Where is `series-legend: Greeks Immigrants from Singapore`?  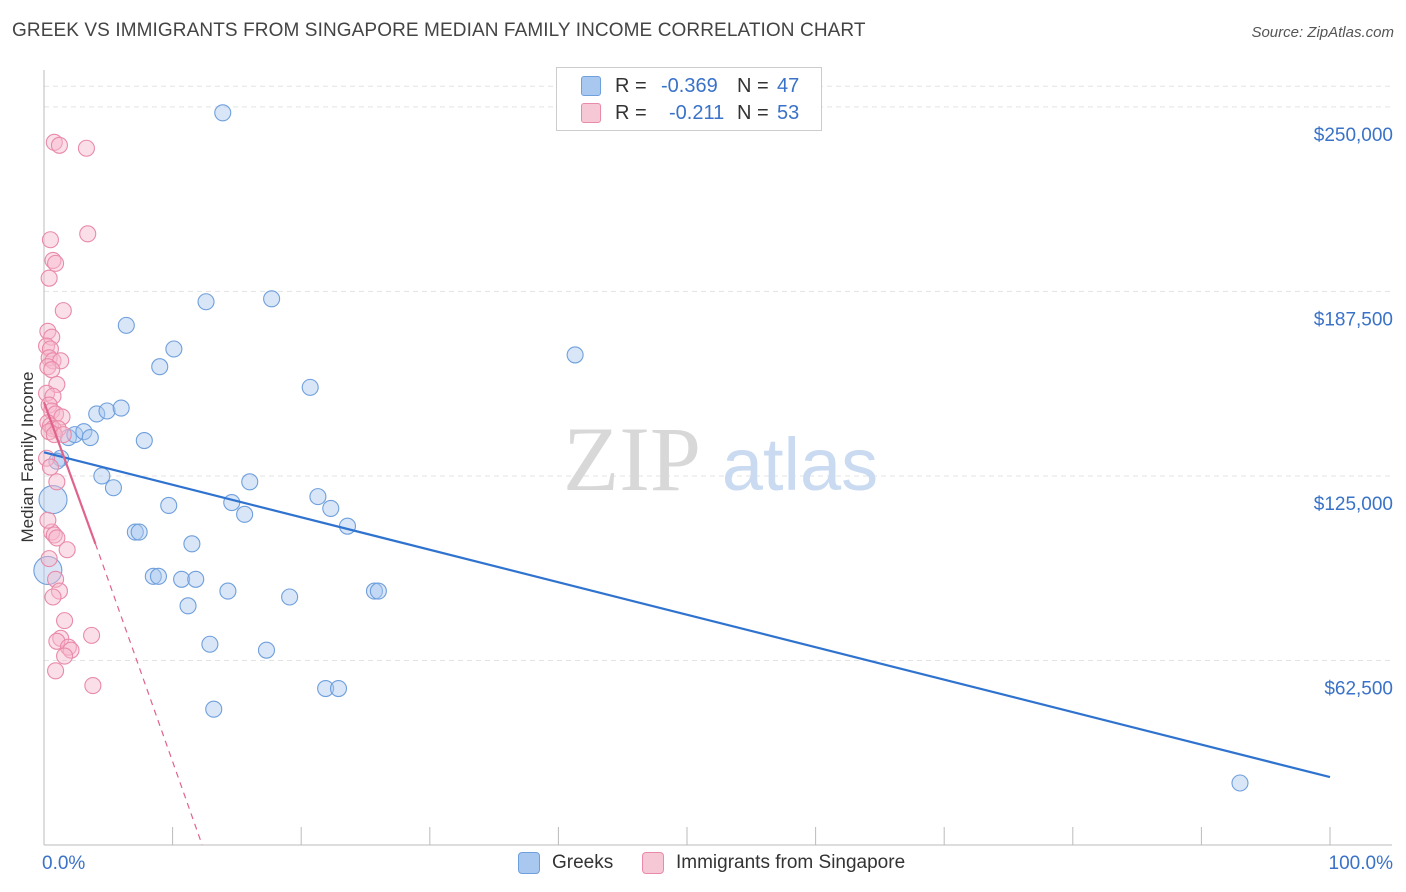 series-legend: Greeks Immigrants from Singapore is located at coordinates (703, 864).